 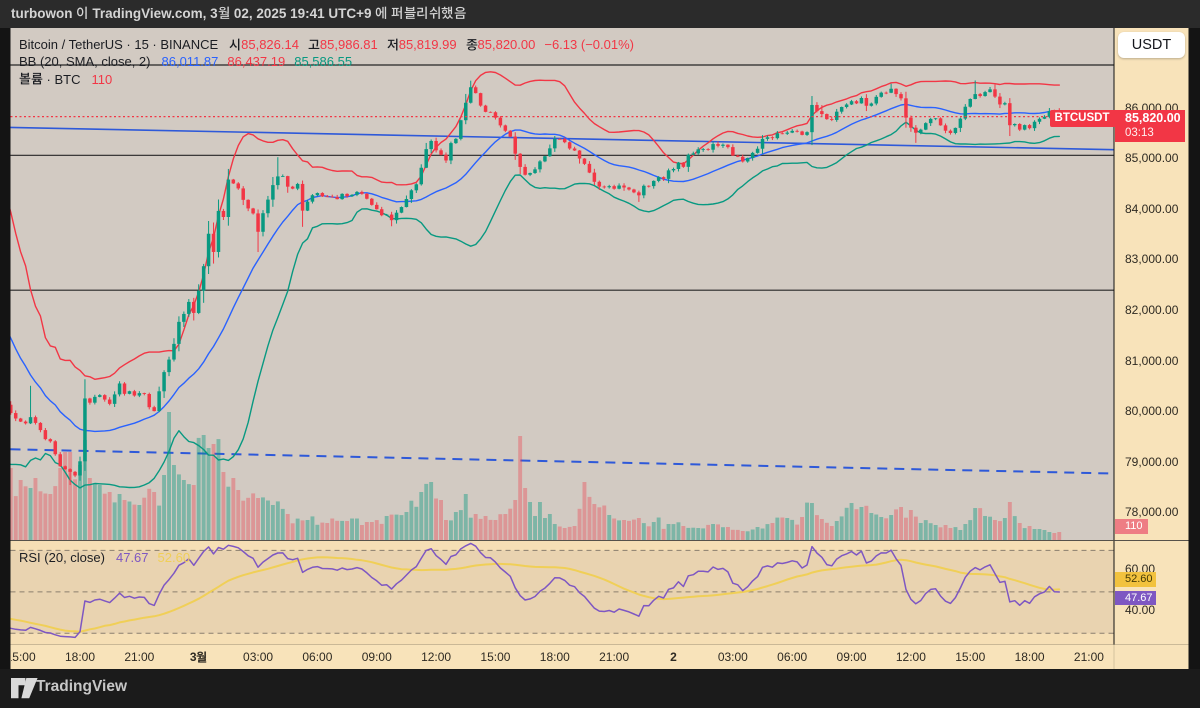 What do you see at coordinates (557, 590) in the screenshot?
I see `rsi-pane` at bounding box center [557, 590].